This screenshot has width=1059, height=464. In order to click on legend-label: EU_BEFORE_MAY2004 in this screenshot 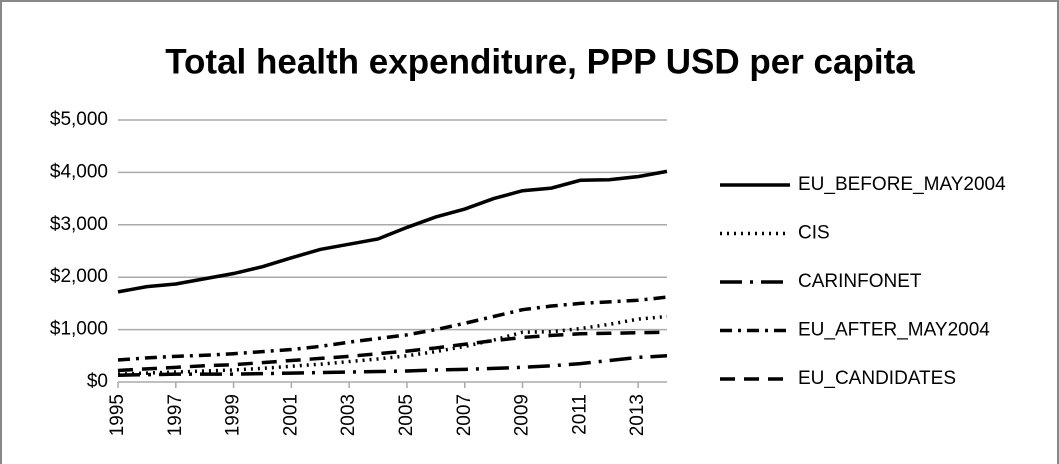, I will do `click(902, 184)`.